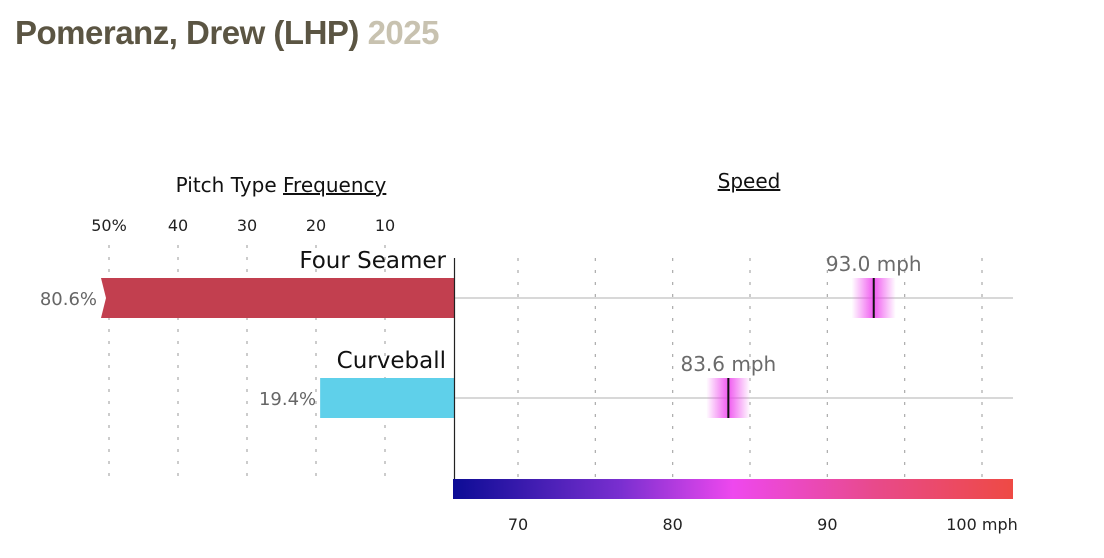  I want to click on speed-tick-label: 70, so click(518, 524).